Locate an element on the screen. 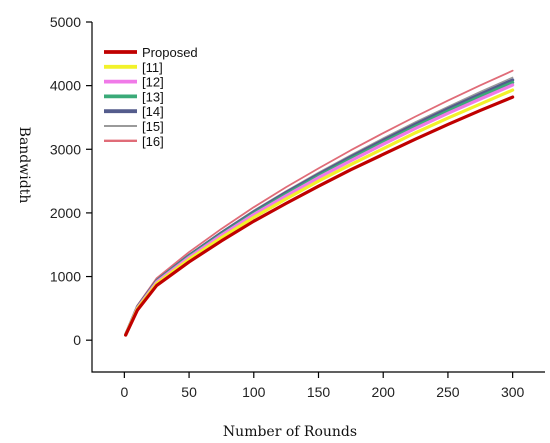 Image resolution: width=550 pixels, height=443 pixels. x-tick-label: 100 is located at coordinates (254, 392).